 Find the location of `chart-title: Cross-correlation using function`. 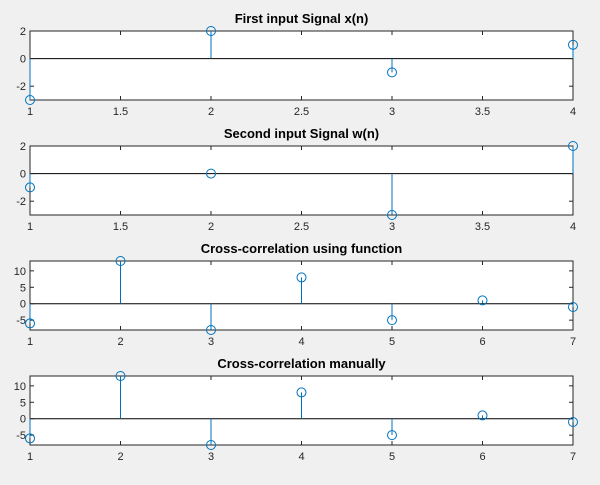

chart-title: Cross-correlation using function is located at coordinates (302, 248).